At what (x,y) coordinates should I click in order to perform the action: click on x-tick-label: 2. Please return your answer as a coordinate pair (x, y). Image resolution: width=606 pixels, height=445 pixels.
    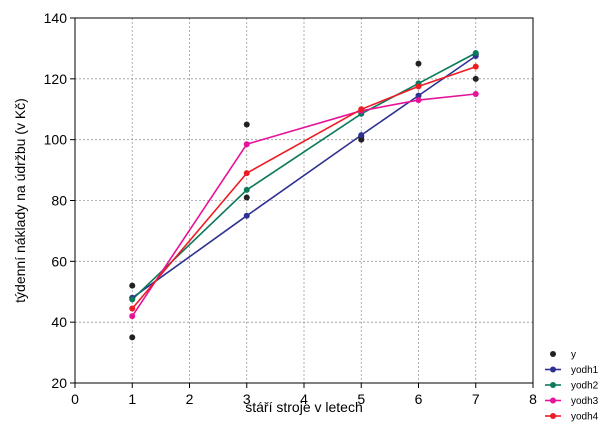
    Looking at the image, I should click on (190, 399).